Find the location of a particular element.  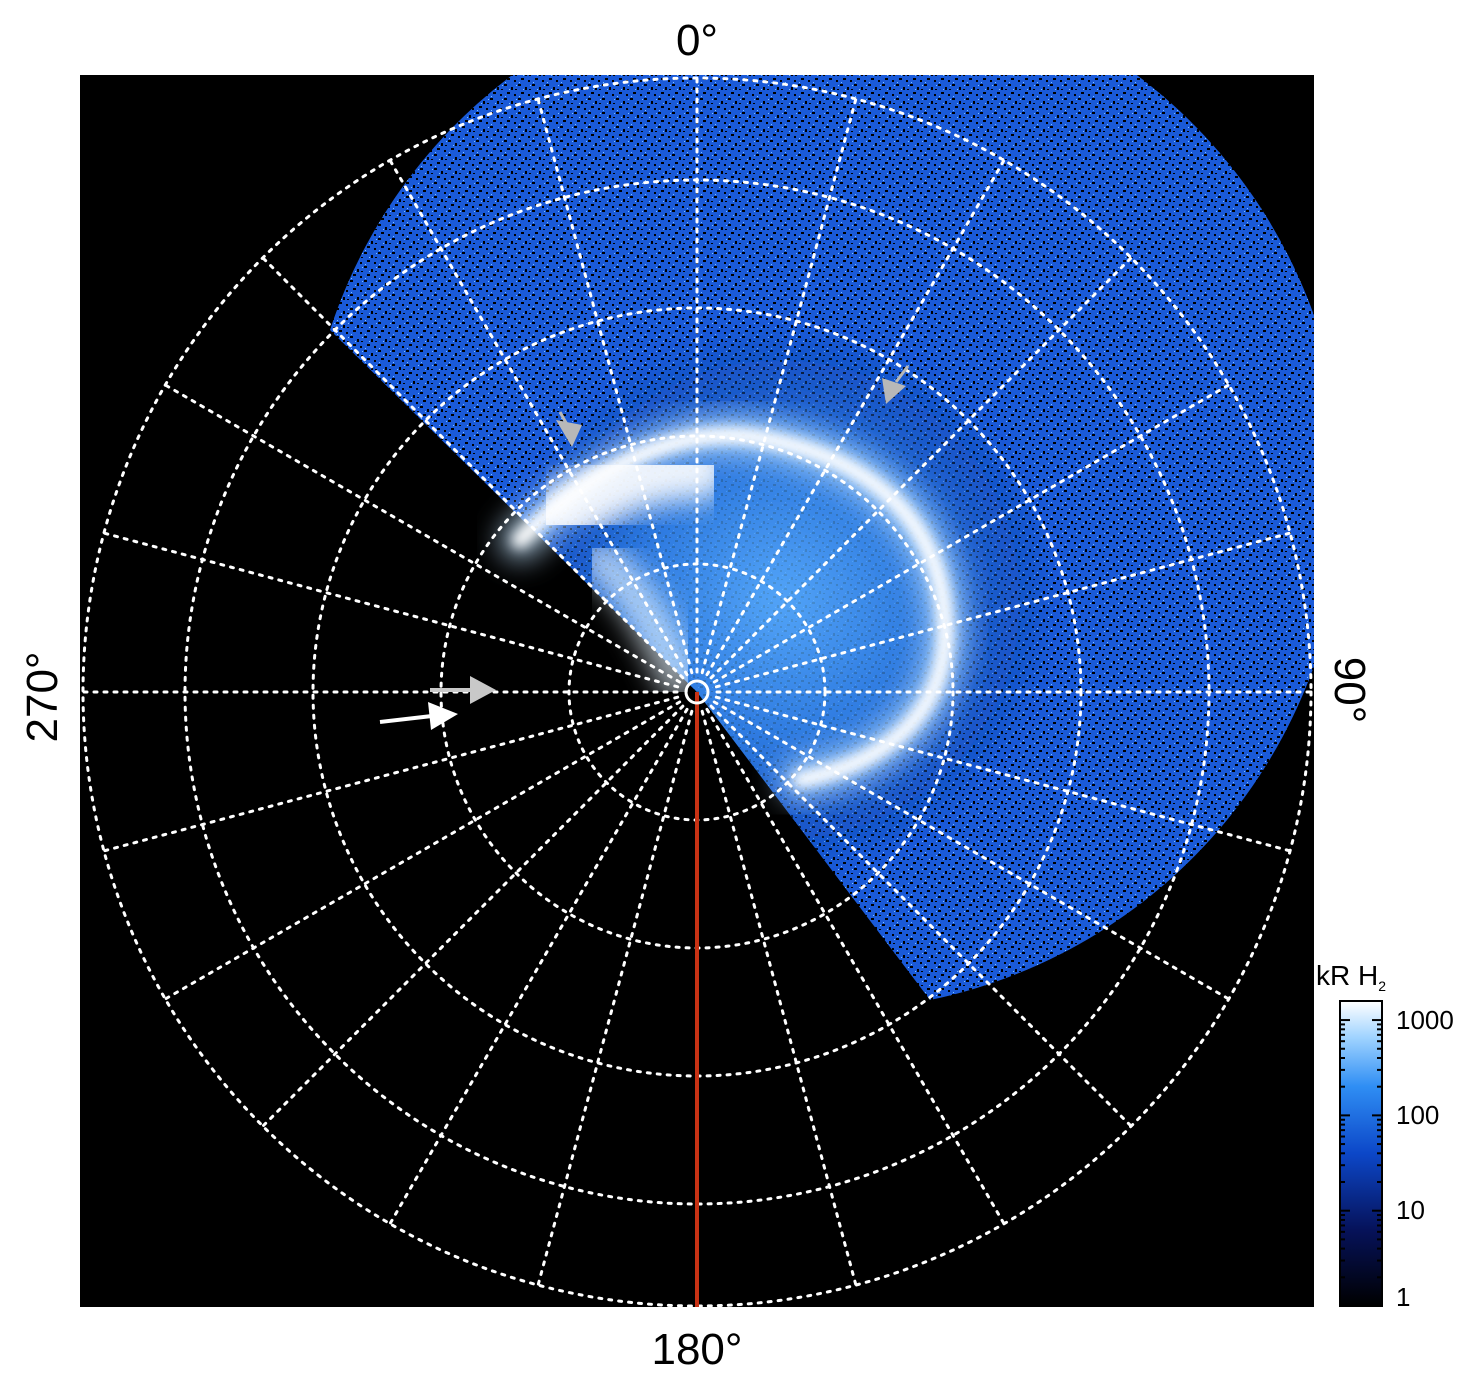

label-bottom: 180° is located at coordinates (696, 1349).